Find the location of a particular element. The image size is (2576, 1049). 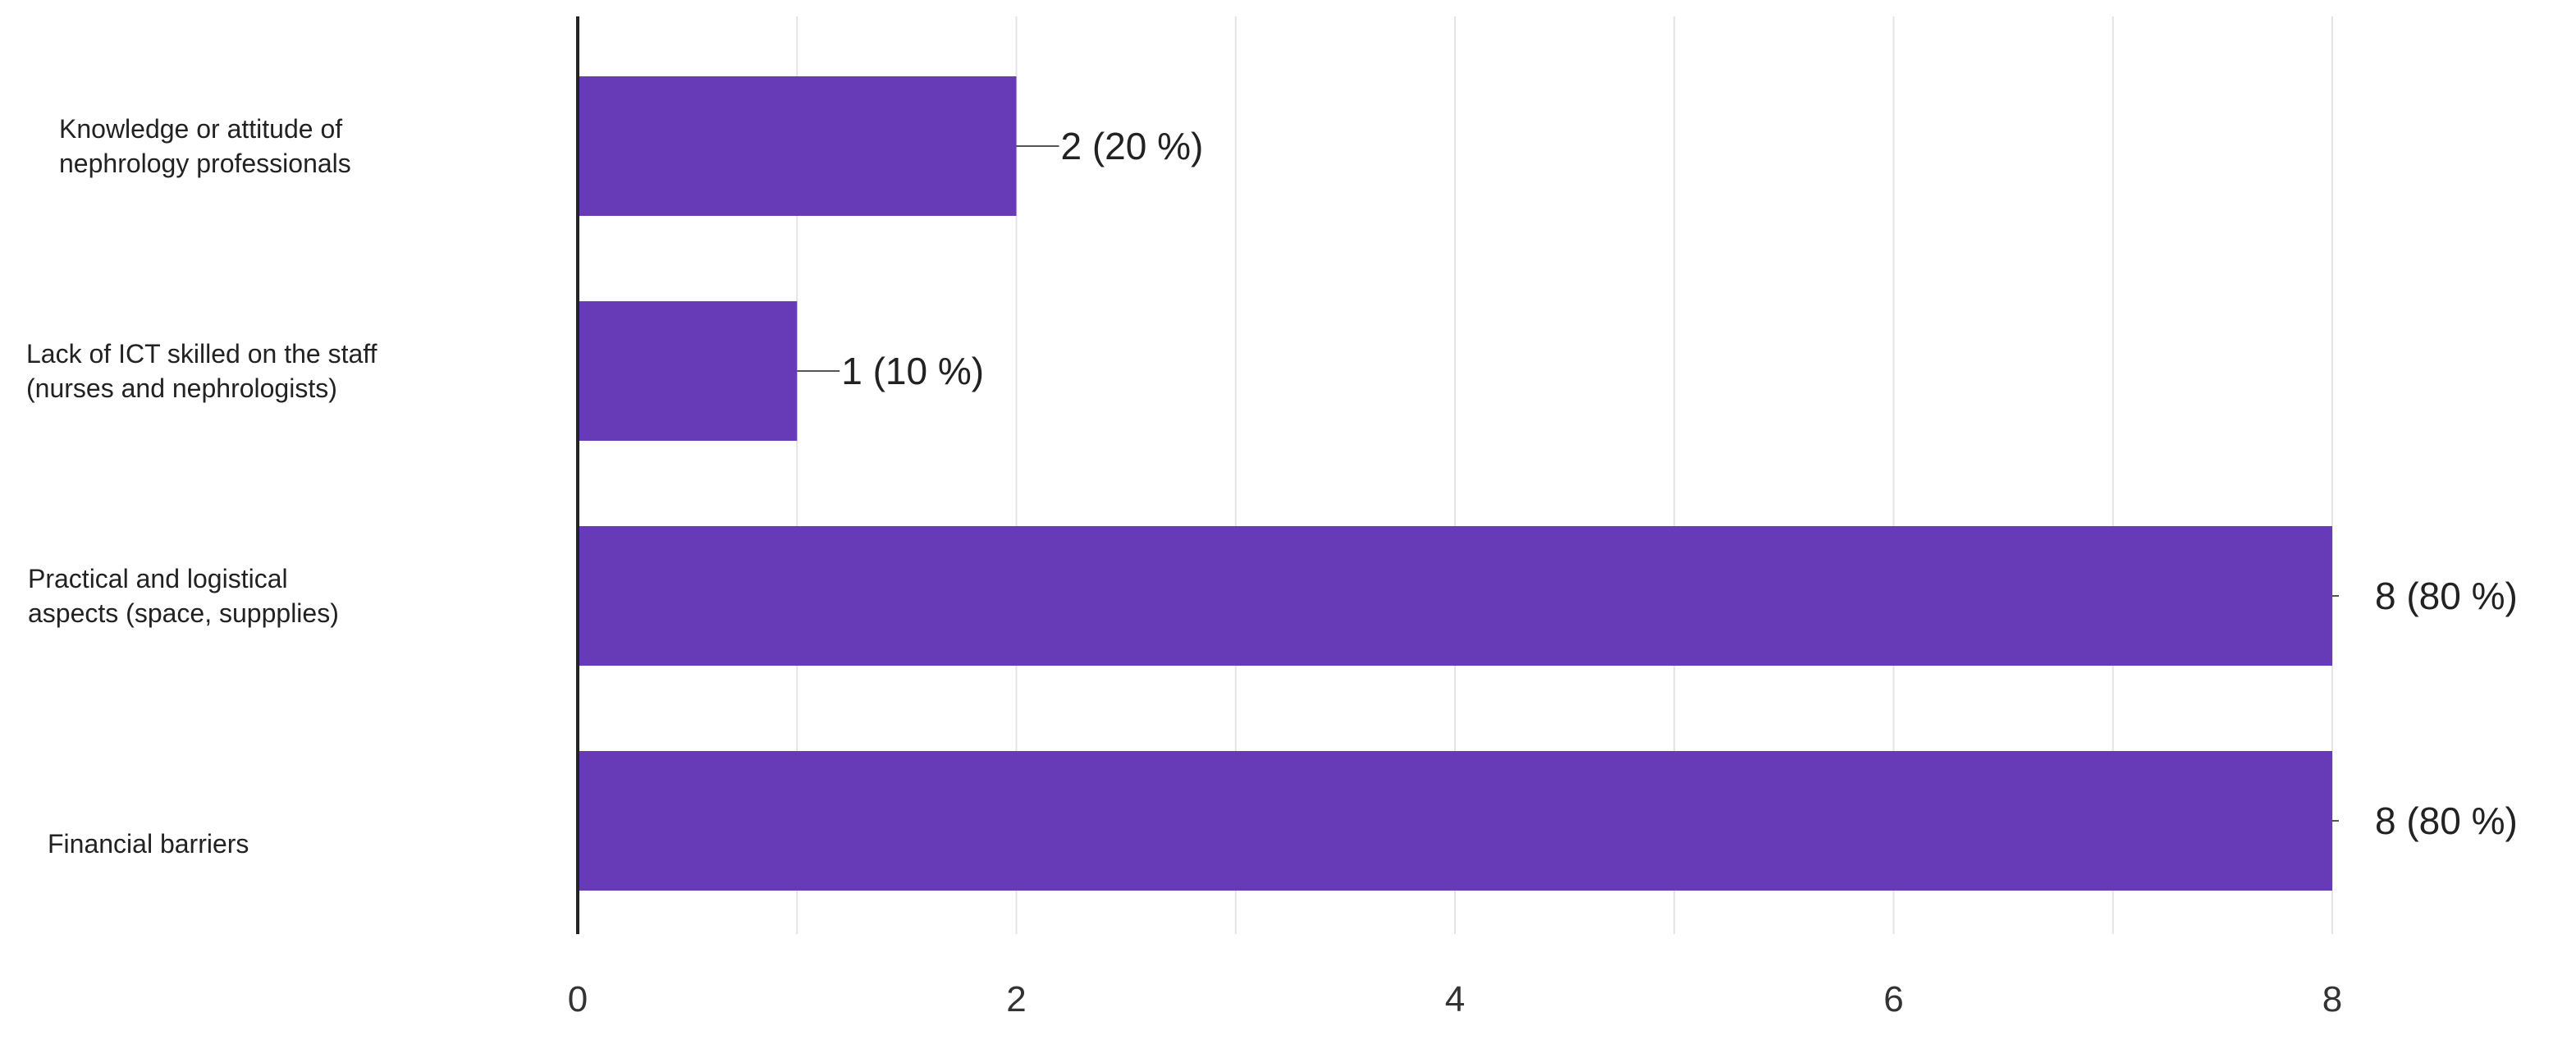

x-tick-labels: 0 2 4 6 8 is located at coordinates (1455, 999).